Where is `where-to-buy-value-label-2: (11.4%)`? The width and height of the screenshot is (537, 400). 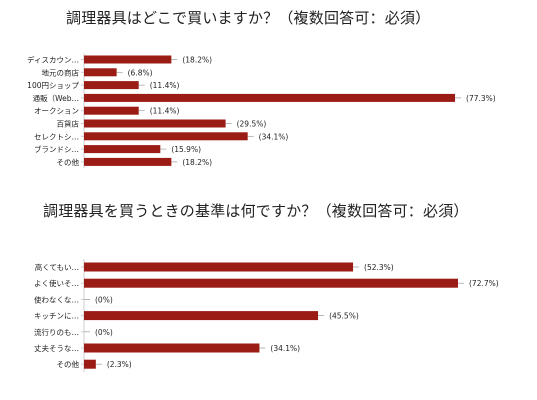 where-to-buy-value-label-2: (11.4%) is located at coordinates (165, 85).